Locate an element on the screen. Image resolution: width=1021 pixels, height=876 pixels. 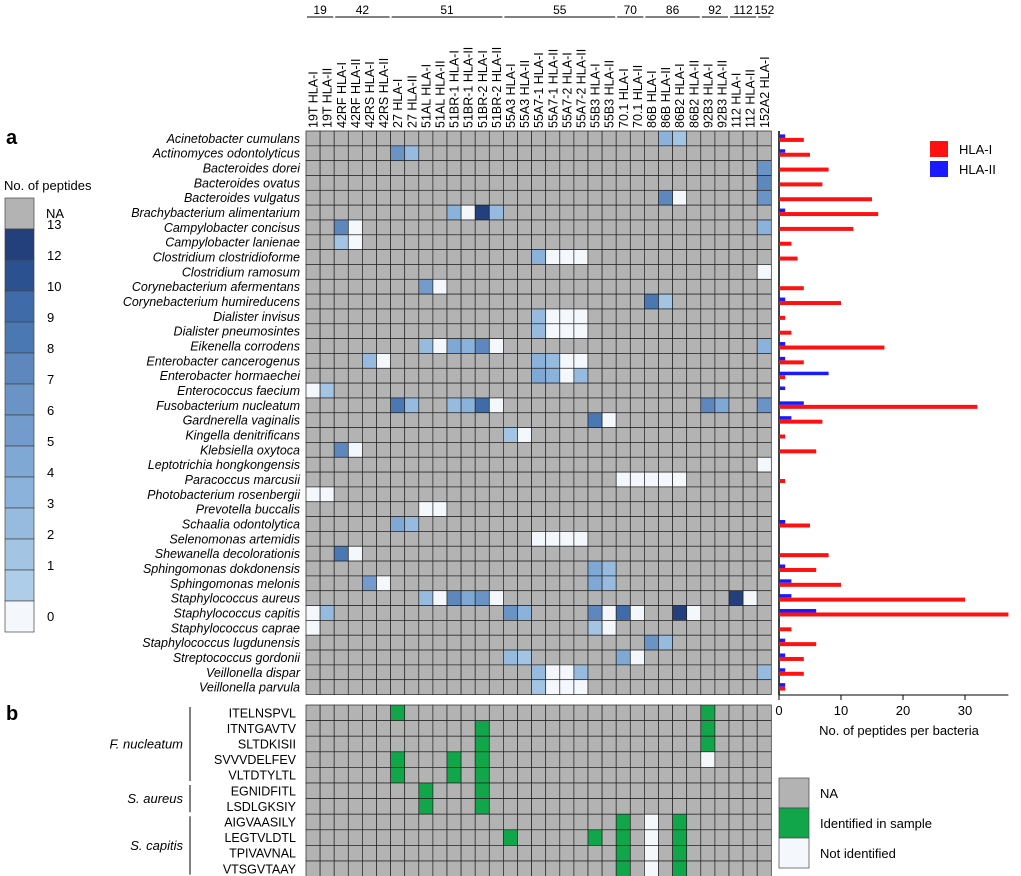
group-label: F. nucleatum is located at coordinates (147, 744).